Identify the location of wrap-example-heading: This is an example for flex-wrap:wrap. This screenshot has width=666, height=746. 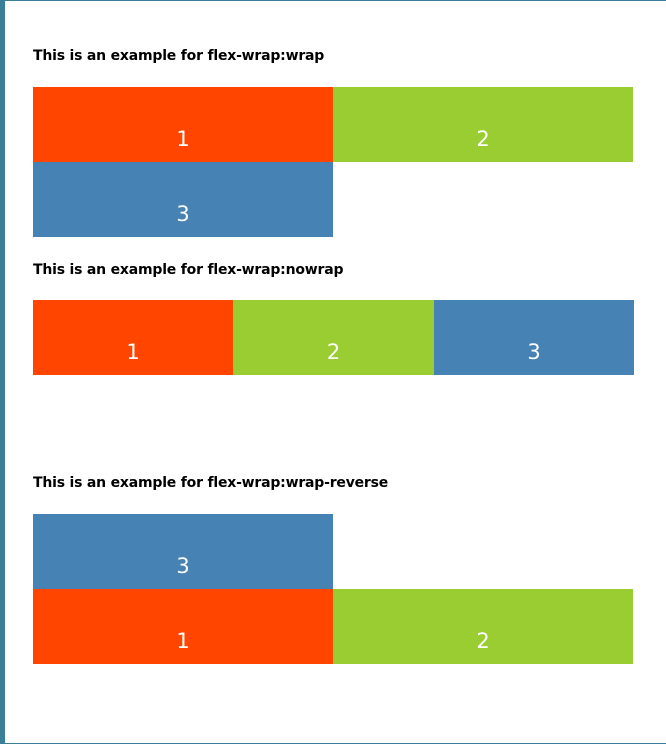
(179, 56).